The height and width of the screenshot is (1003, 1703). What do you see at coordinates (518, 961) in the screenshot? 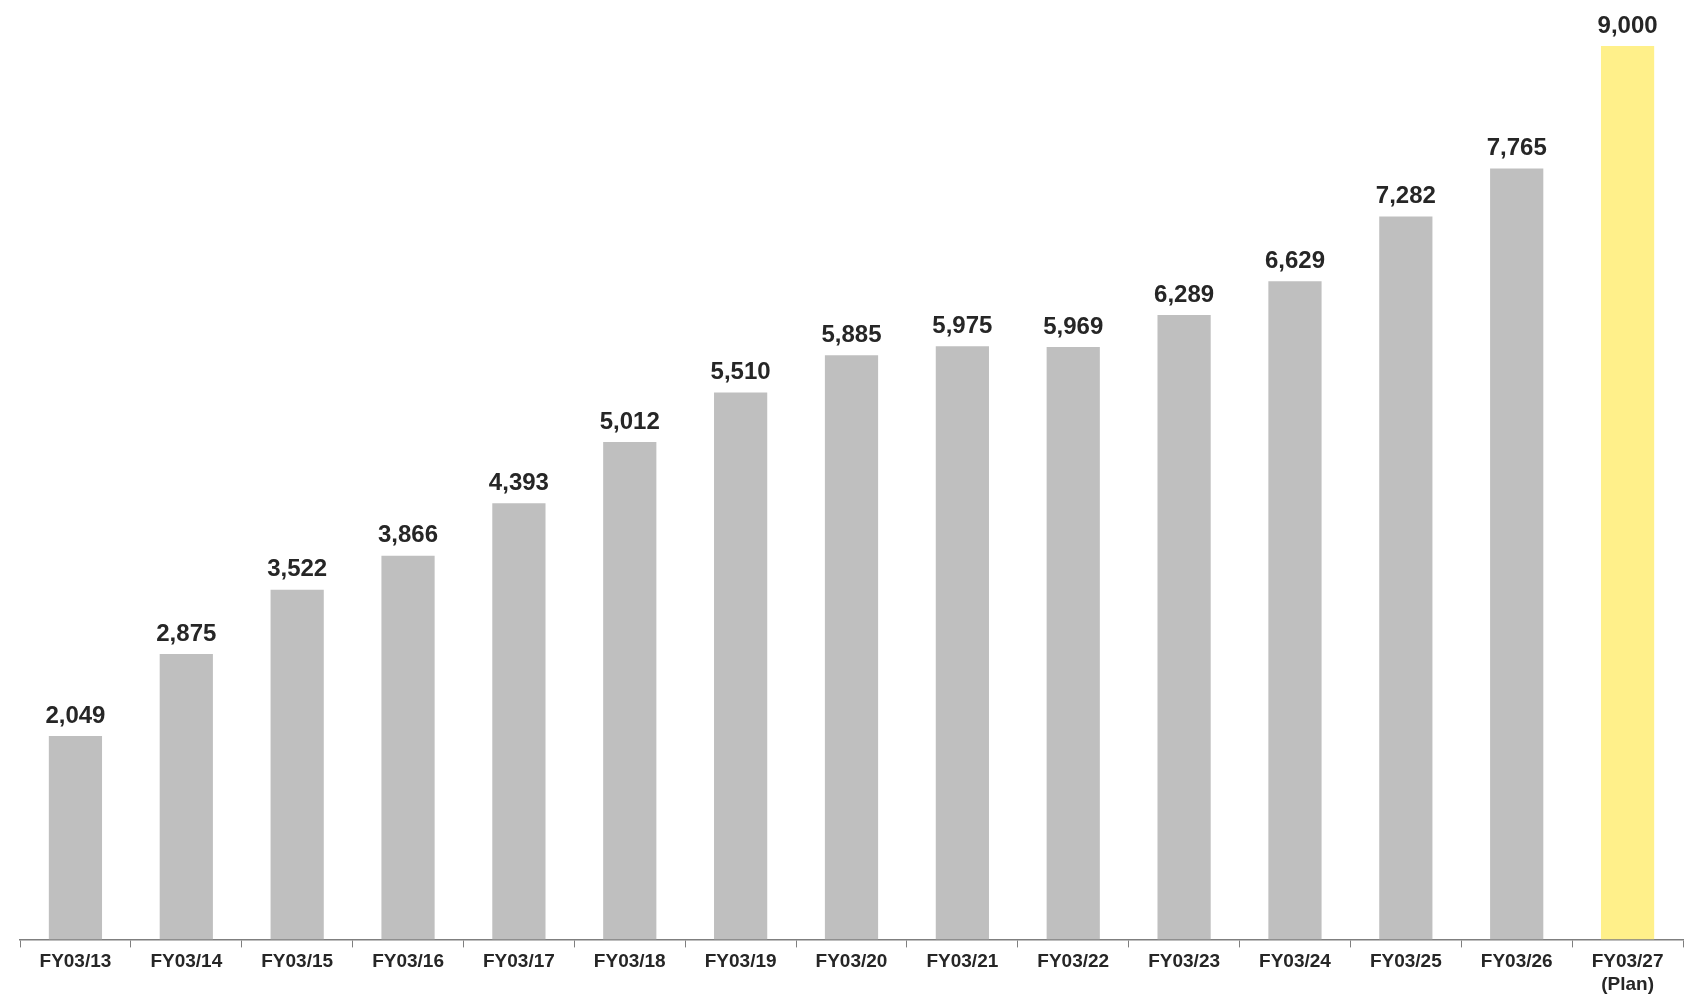
I see `x-tick-label: FY03/17` at bounding box center [518, 961].